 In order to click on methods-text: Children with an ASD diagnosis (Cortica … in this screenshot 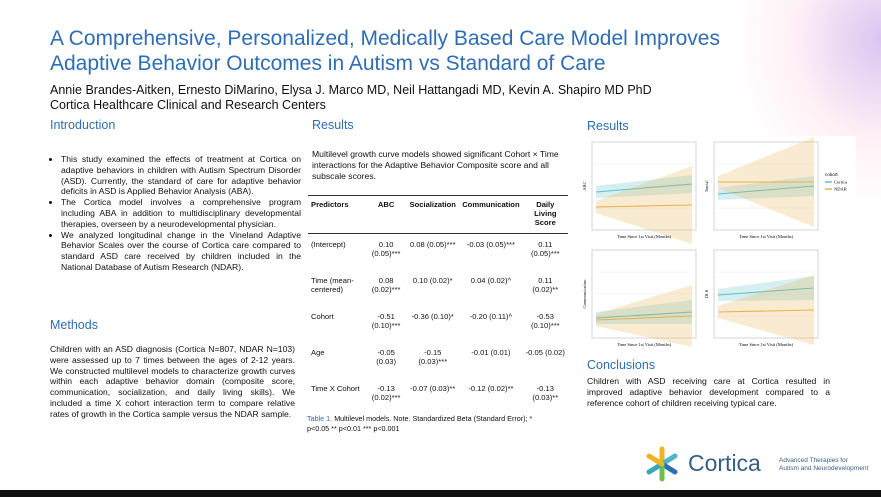, I will do `click(172, 381)`.